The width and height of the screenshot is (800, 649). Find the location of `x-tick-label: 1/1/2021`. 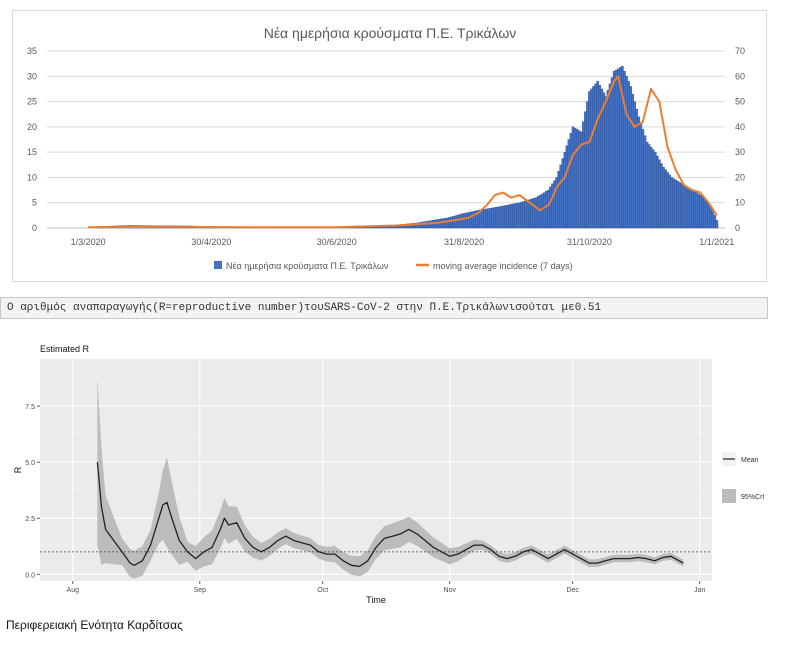

x-tick-label: 1/1/2021 is located at coordinates (716, 242).